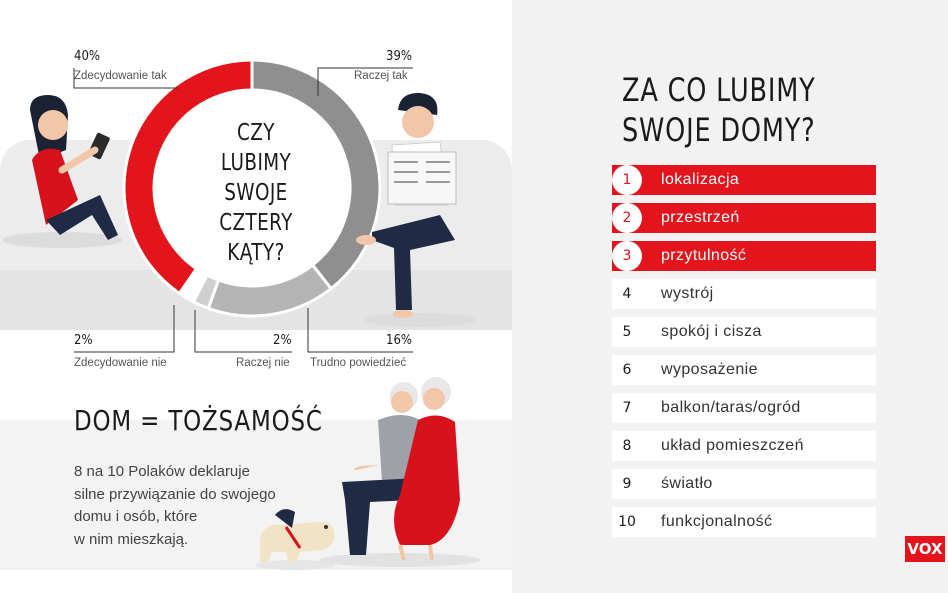 The width and height of the screenshot is (948, 593). What do you see at coordinates (295, 539) in the screenshot?
I see `dog-illustration` at bounding box center [295, 539].